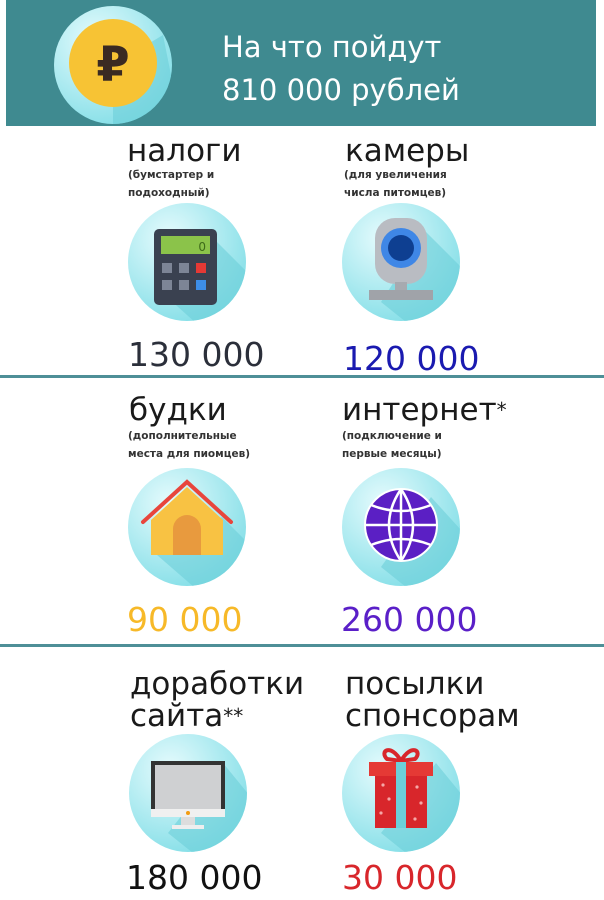 The image size is (604, 900). Describe the element at coordinates (332, 47) in the screenshot. I see `title-line-1: На что пойдут` at that location.